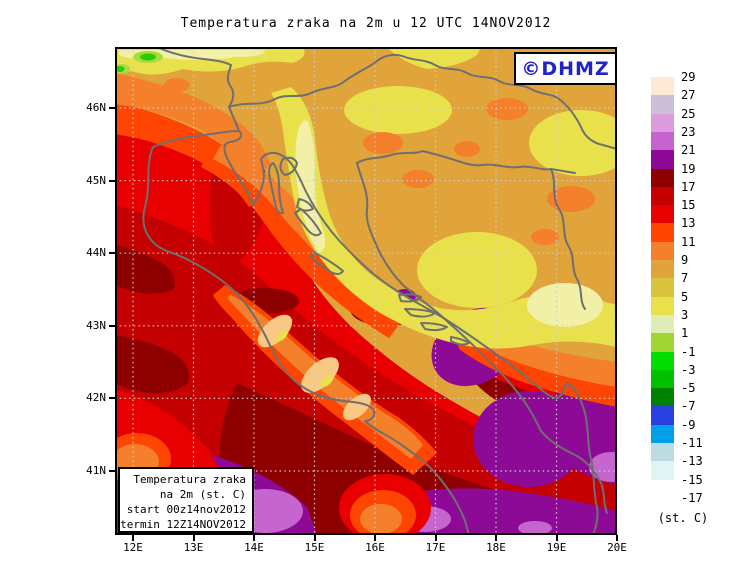  What do you see at coordinates (189, 479) in the screenshot?
I see `run-info-line: Temperatura zraka` at bounding box center [189, 479].